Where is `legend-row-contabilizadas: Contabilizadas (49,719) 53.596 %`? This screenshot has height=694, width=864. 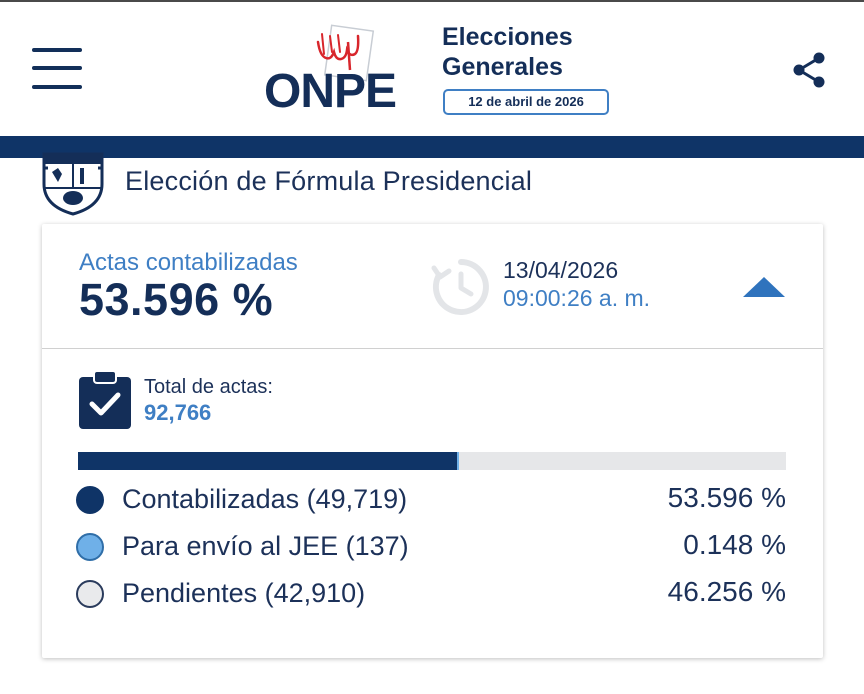
legend-row-contabilizadas: Contabilizadas (49,719) 53.596 % is located at coordinates (431, 500).